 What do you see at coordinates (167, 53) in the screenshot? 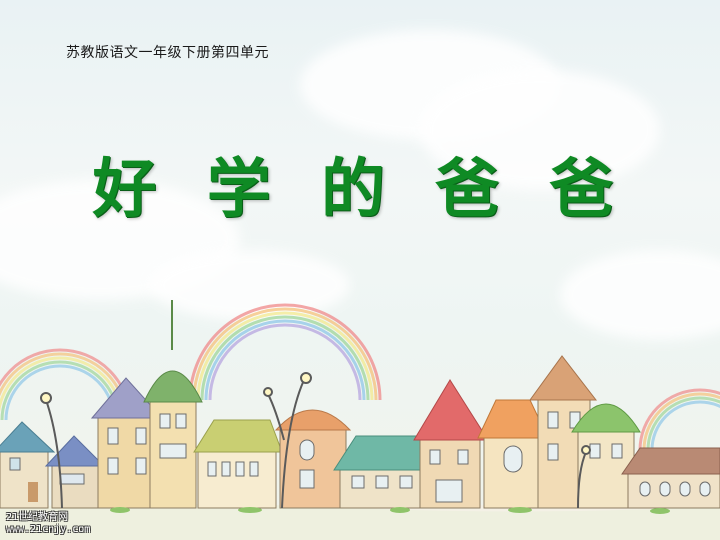
I see `slide-subtitle: 苏教版语文一年级下册第四单元` at bounding box center [167, 53].